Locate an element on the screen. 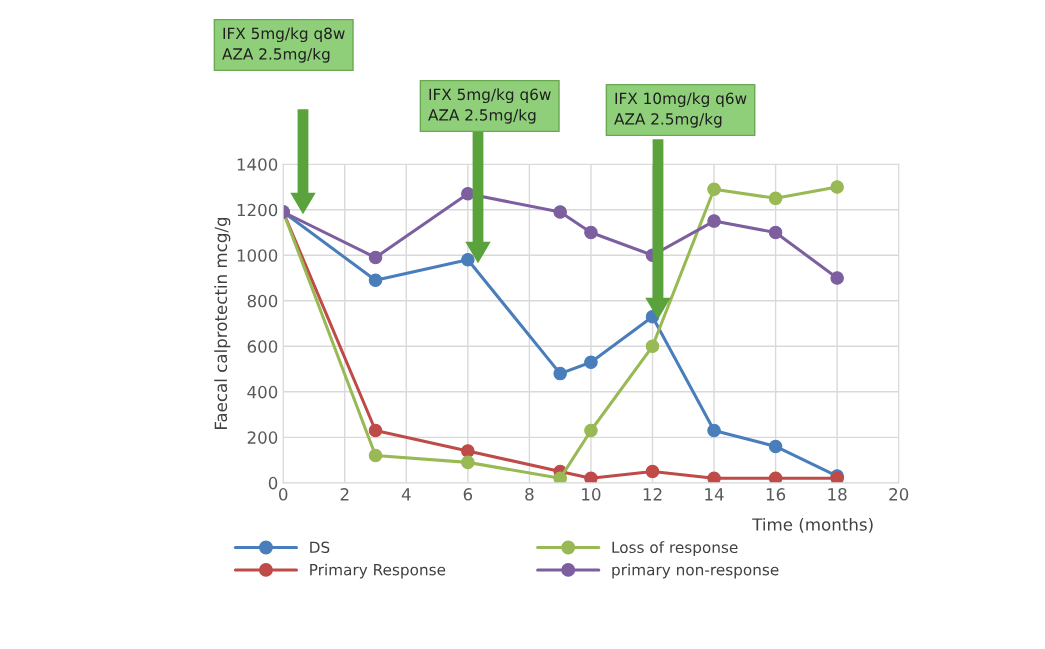 The height and width of the screenshot is (649, 1045). x-tick-label: 6 is located at coordinates (468, 494).